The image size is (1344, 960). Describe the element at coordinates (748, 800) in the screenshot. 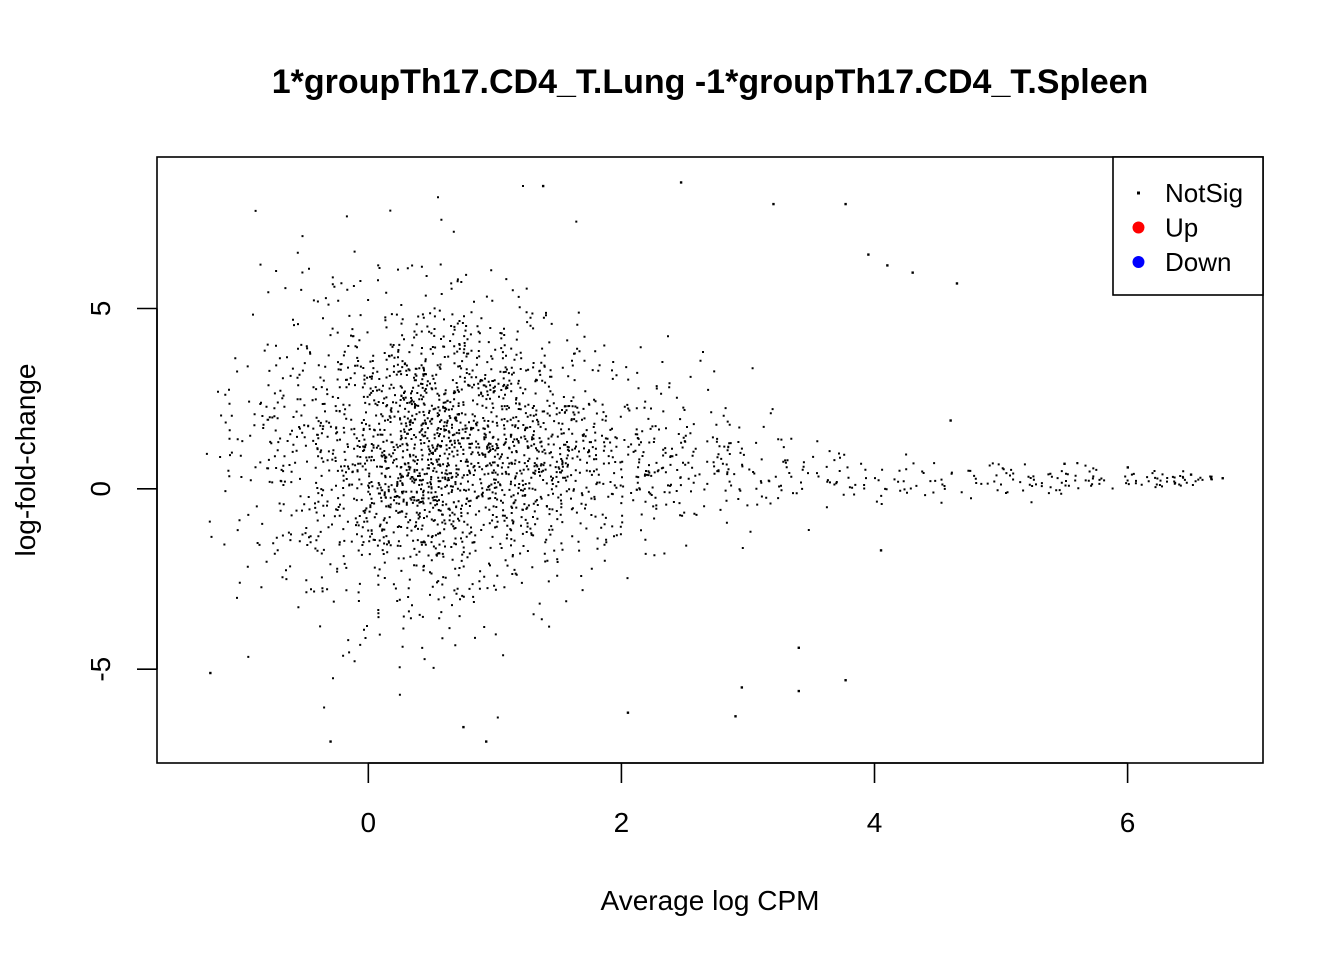

I see `x-axis: 0 2 4 6` at that location.